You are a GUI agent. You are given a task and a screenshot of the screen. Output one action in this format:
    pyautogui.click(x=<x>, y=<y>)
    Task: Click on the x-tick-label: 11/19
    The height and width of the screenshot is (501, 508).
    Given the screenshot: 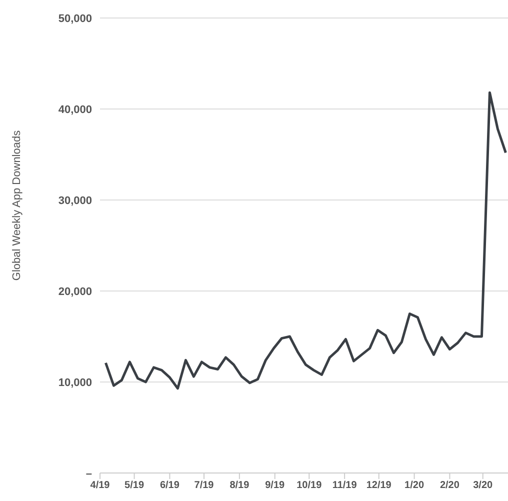 What is the action you would take?
    pyautogui.click(x=345, y=486)
    